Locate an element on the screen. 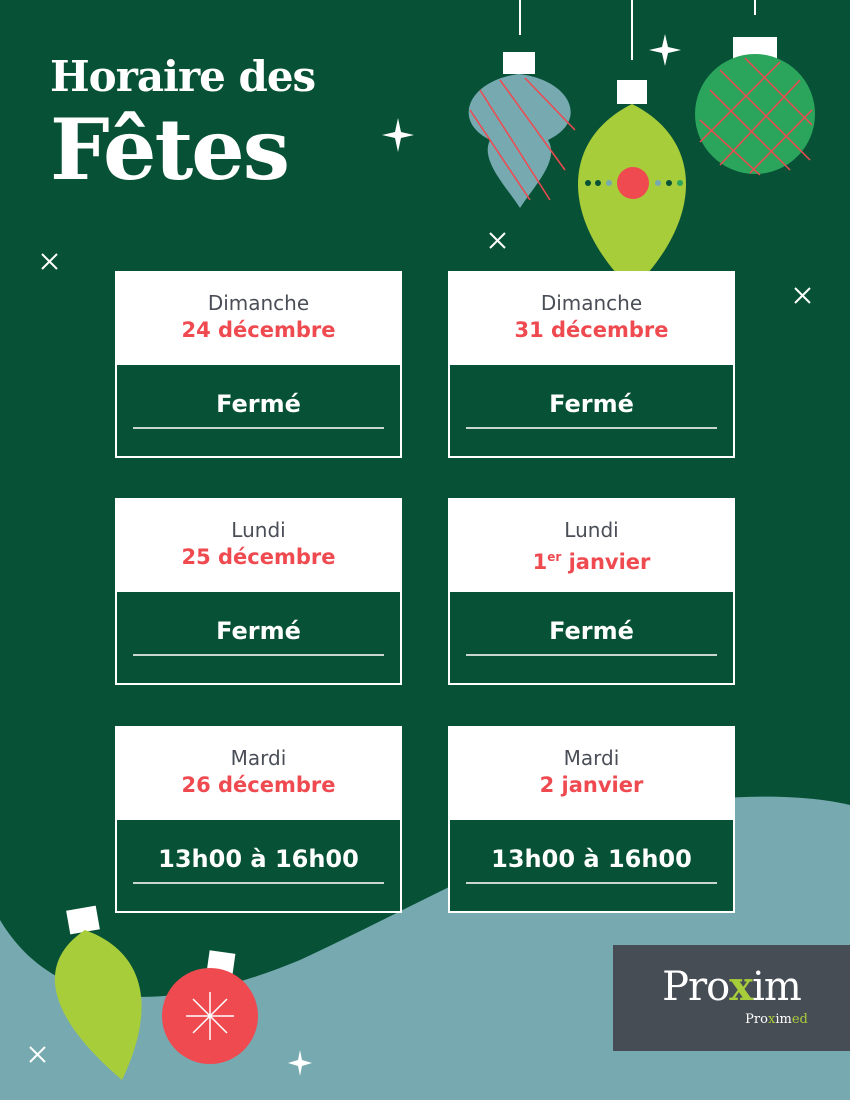 This screenshot has width=850, height=1100. ornament-red-bottom-icon is located at coordinates (210, 1007).